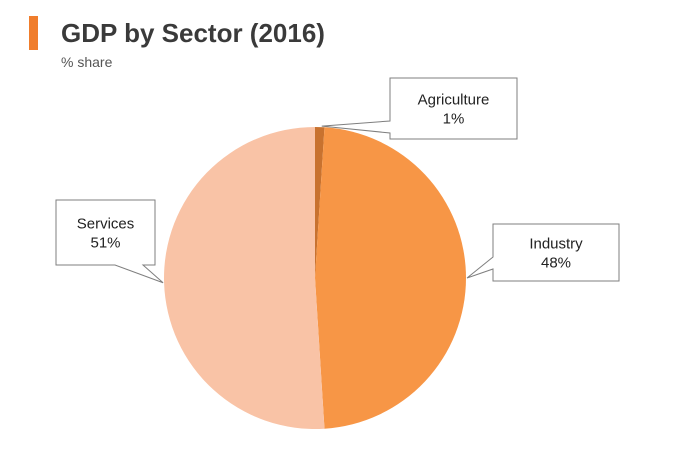 The height and width of the screenshot is (450, 700). Describe the element at coordinates (193, 33) in the screenshot. I see `chart-title: GDP by Sector (2016)` at that location.